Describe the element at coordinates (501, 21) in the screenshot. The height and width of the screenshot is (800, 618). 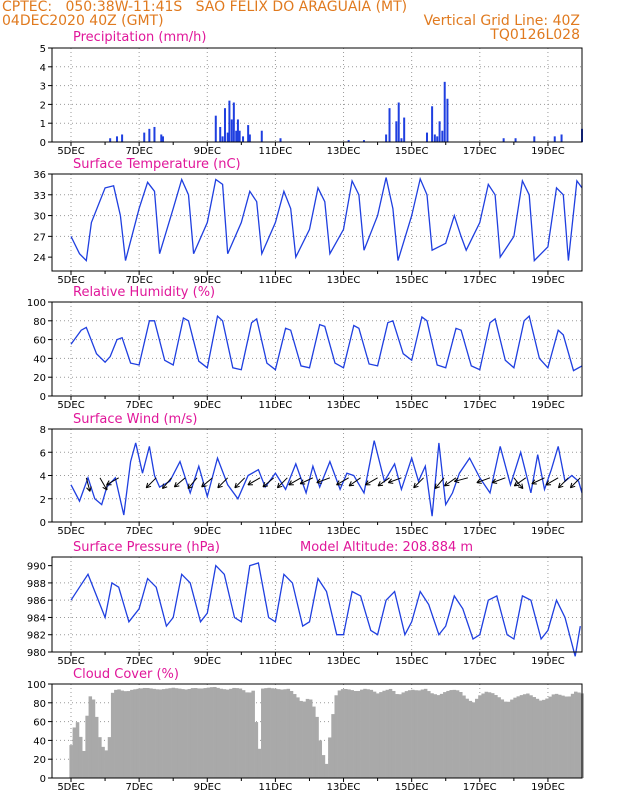
I see `header-grid-line: Vertical Grid Line: 40Z` at that location.